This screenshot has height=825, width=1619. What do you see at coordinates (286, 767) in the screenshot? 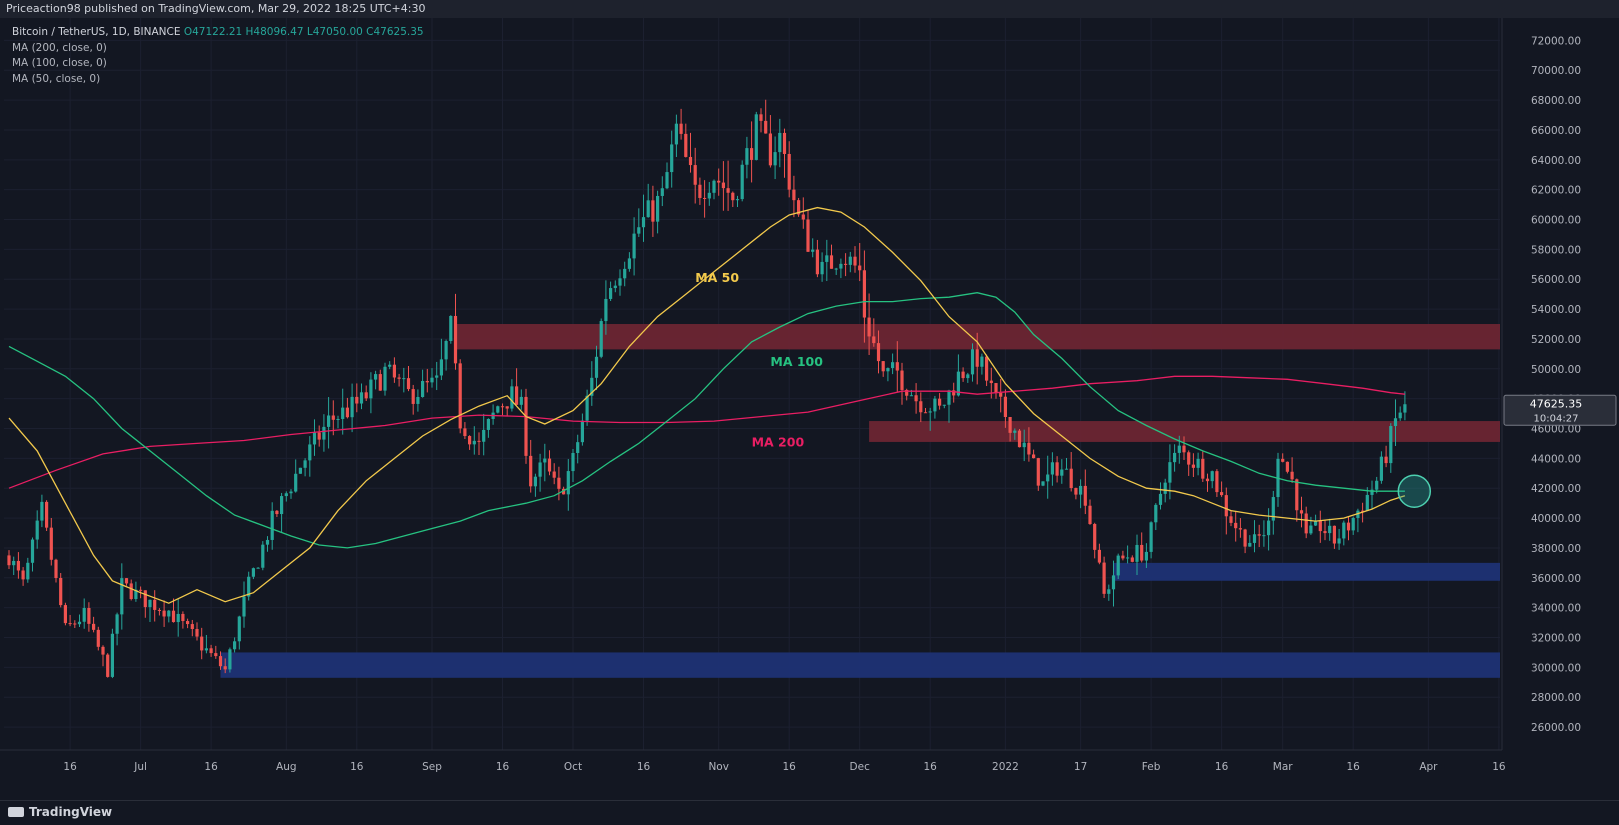
I see `x-tick-label: Aug` at bounding box center [286, 767].